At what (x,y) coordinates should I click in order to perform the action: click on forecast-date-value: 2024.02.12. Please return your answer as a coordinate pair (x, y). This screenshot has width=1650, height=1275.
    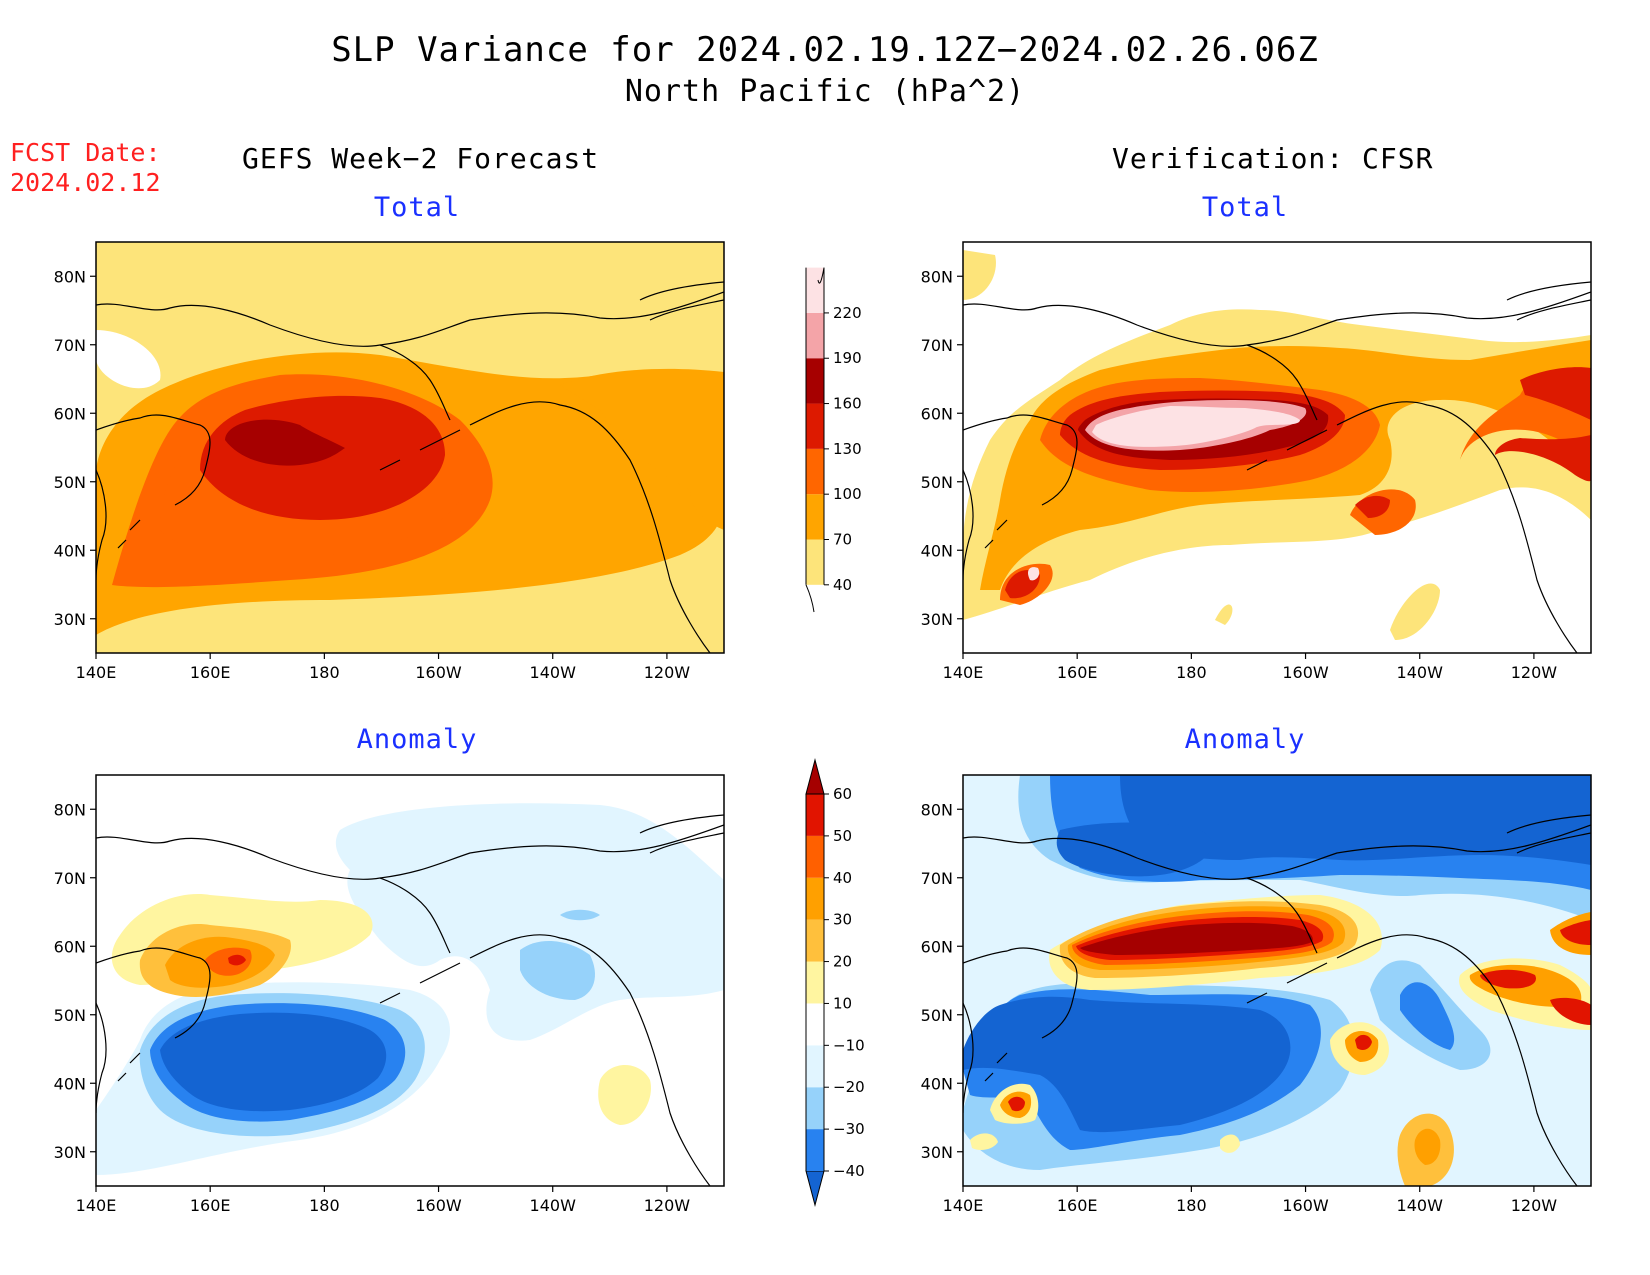
    Looking at the image, I should click on (85, 182).